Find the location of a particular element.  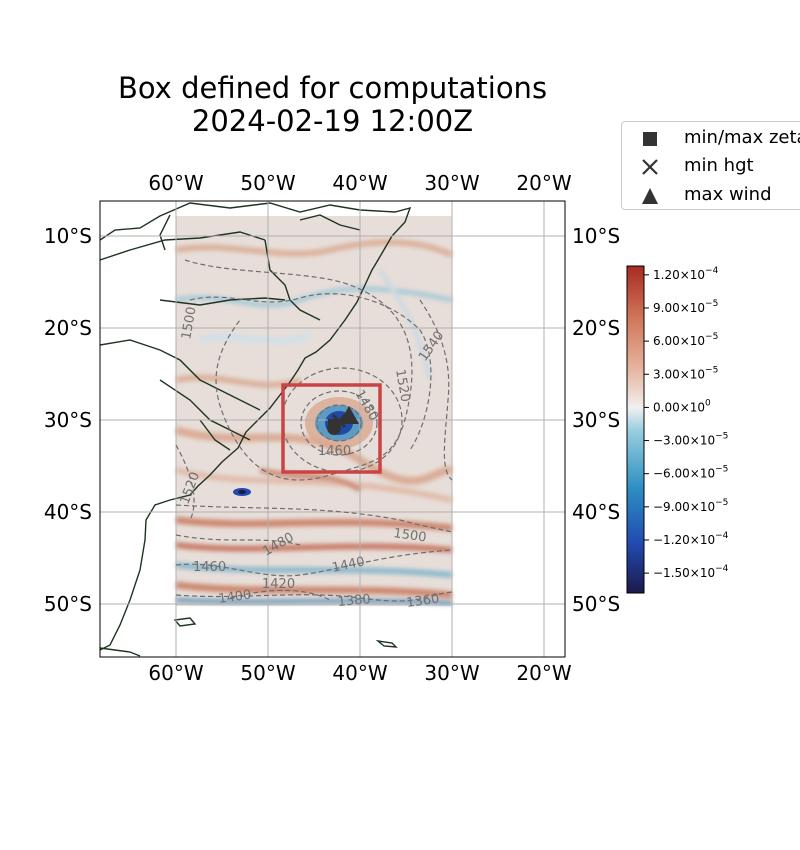

square-marker-icon is located at coordinates (650, 139).